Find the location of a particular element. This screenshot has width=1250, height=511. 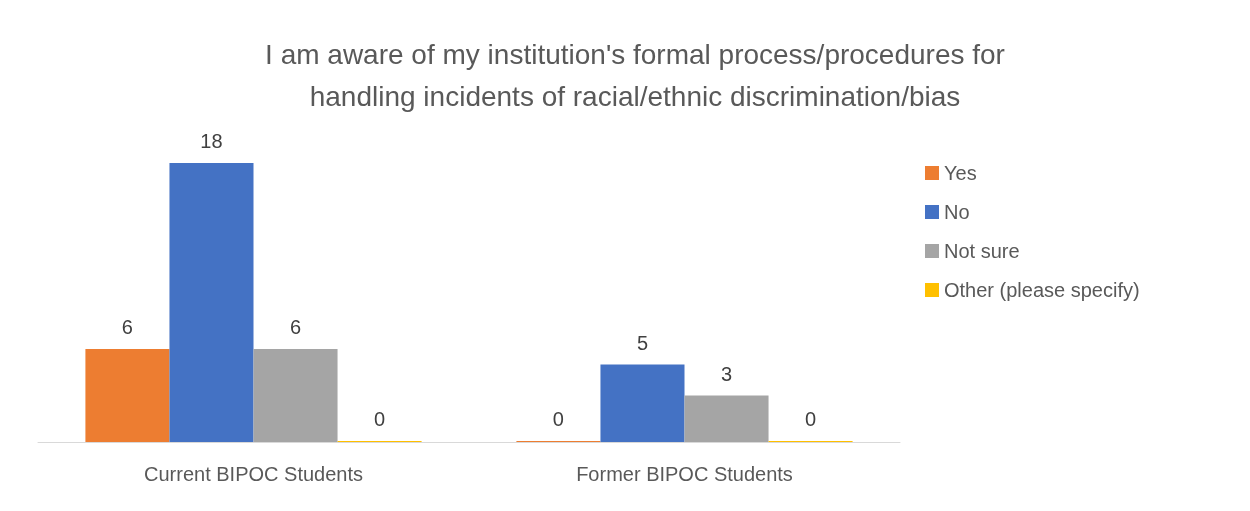

legend-label: Yes is located at coordinates (960, 173).